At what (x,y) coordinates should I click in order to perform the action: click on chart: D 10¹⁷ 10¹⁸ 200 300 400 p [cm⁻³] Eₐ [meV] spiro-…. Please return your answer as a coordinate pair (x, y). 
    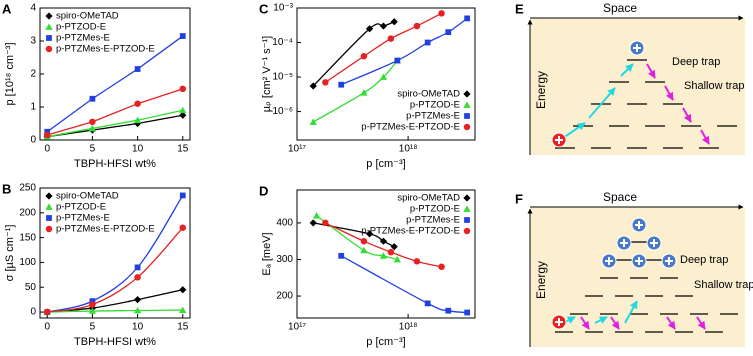
    Looking at the image, I should click on (367, 265).